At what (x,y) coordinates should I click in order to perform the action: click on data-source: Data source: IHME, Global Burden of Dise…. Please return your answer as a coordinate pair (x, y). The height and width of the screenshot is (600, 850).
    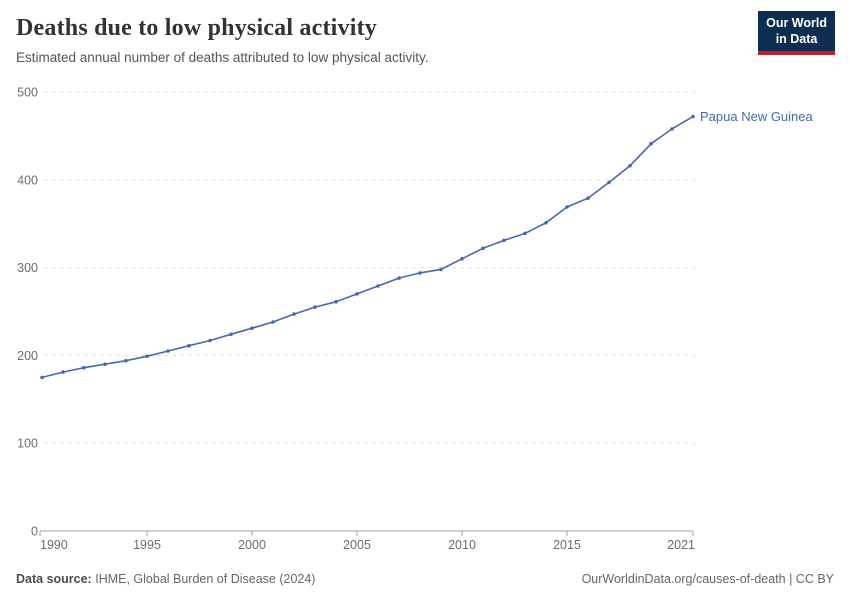
    Looking at the image, I should click on (165, 579).